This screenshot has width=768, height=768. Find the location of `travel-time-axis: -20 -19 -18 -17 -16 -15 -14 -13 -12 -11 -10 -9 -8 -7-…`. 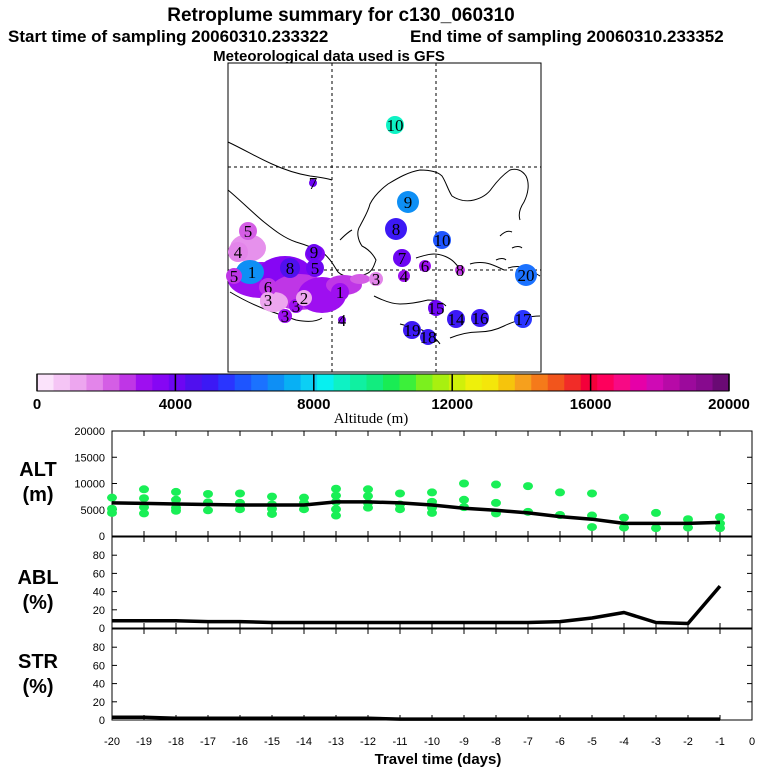

travel-time-axis: -20 -19 -18 -17 -16 -15 -14 -13 -12 -11 -10 -9 -8 -7-… is located at coordinates (429, 742).